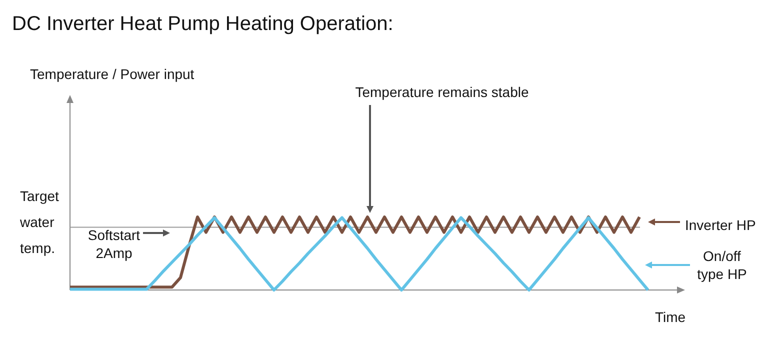 This screenshot has height=353, width=777. What do you see at coordinates (39, 222) in the screenshot?
I see `ref-line-label: Target water temp.` at bounding box center [39, 222].